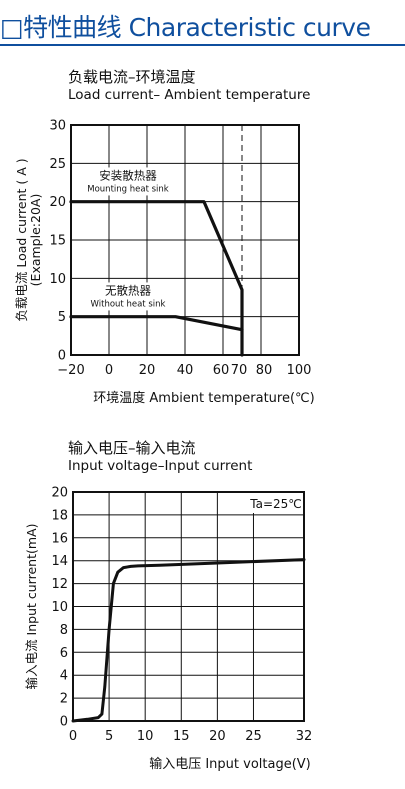 Image resolution: width=405 pixels, height=789 pixels. I want to click on chart1-x-tick-label: 40, so click(185, 370).